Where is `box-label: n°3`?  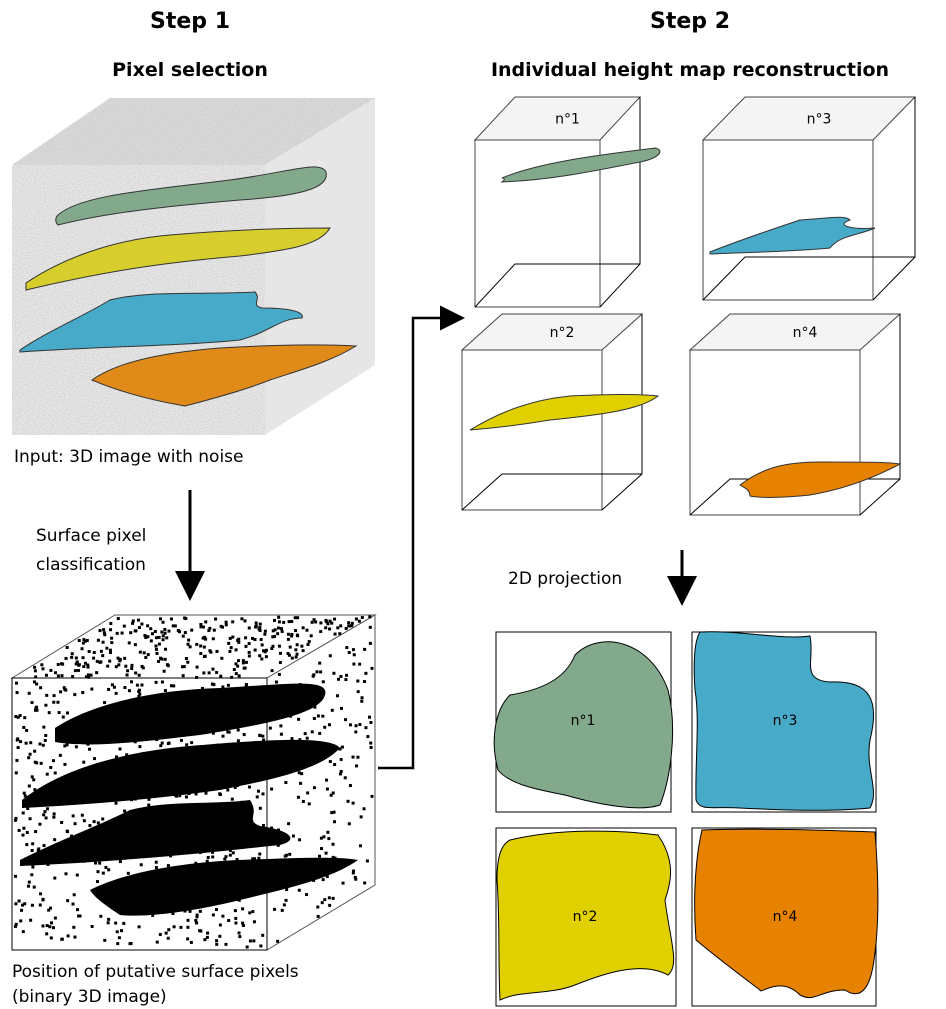
box-label: n°3 is located at coordinates (819, 120).